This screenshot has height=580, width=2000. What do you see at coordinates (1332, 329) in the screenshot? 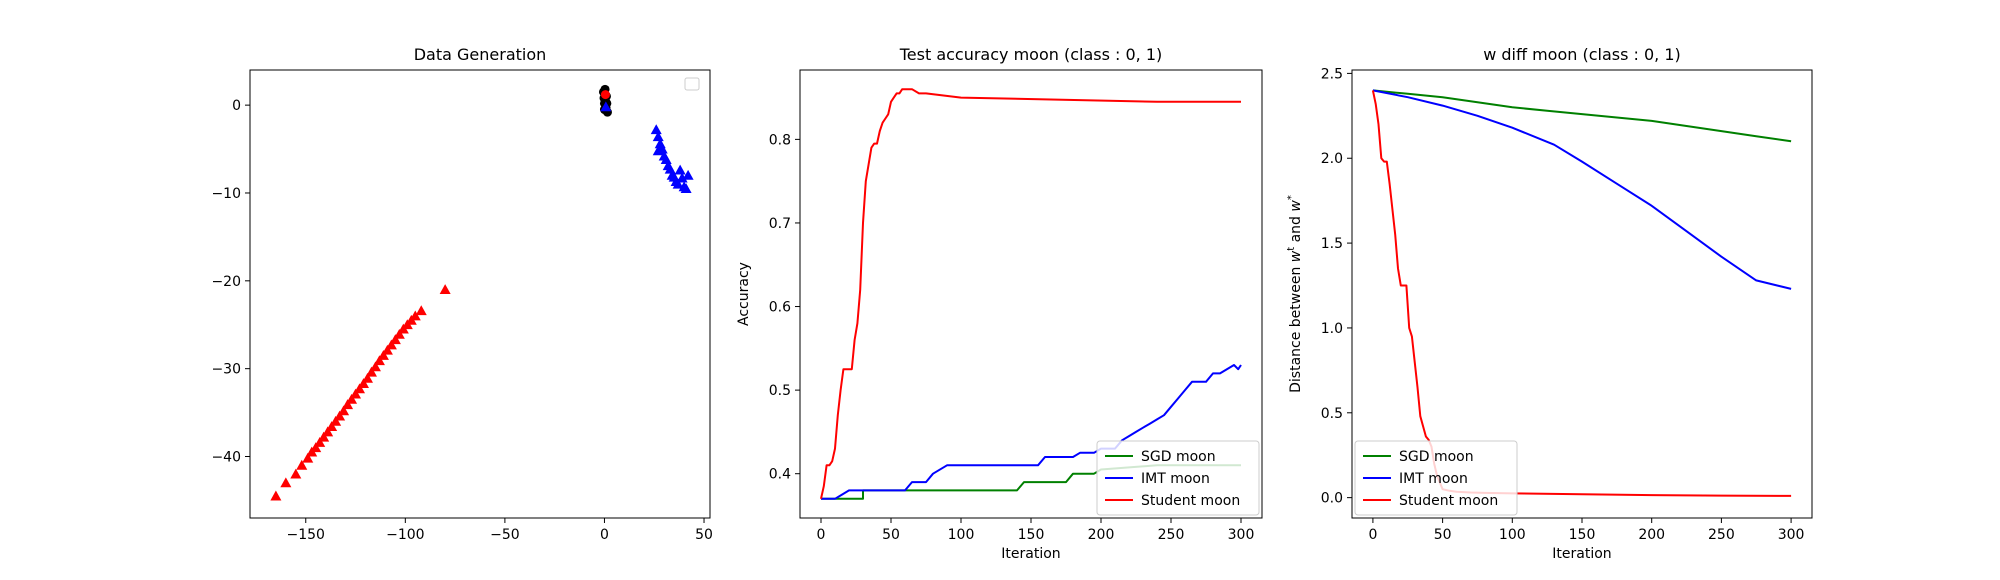
I see `y-tick-label: 1.0` at bounding box center [1332, 329].